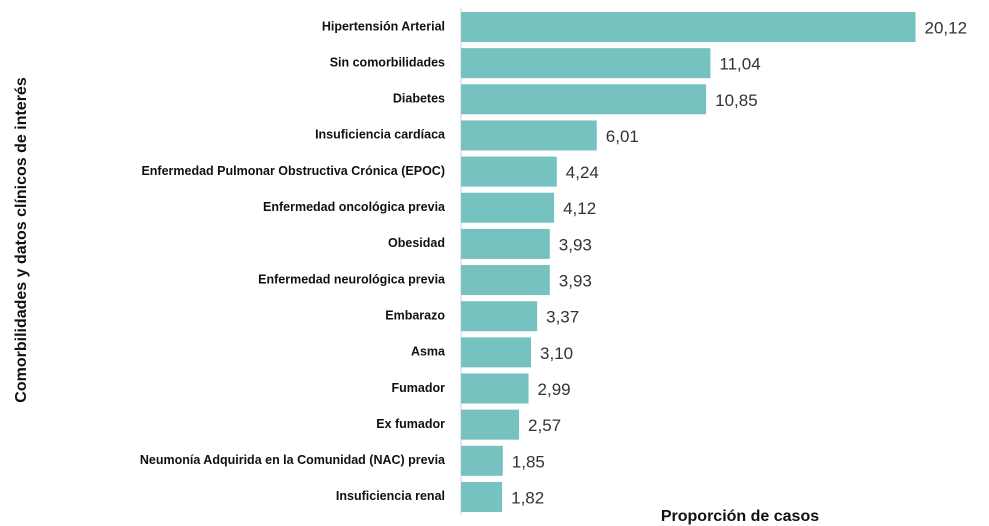 The height and width of the screenshot is (526, 989). I want to click on value-label: 20,12, so click(946, 27).